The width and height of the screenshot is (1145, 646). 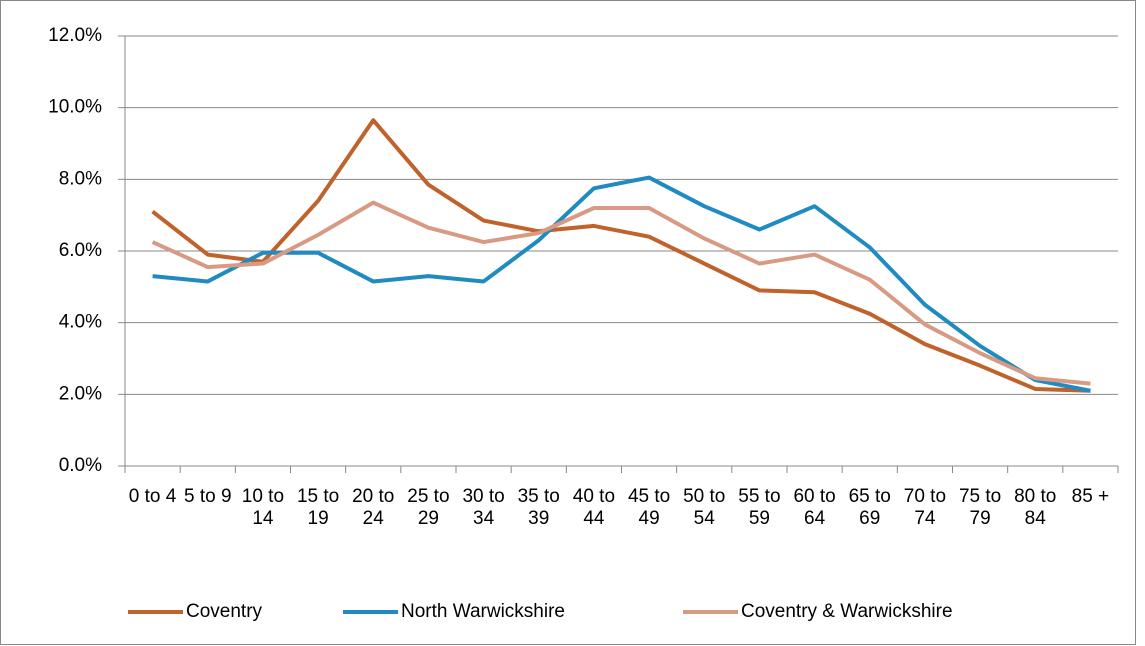 What do you see at coordinates (759, 507) in the screenshot?
I see `x-tick-label: 55 to 59` at bounding box center [759, 507].